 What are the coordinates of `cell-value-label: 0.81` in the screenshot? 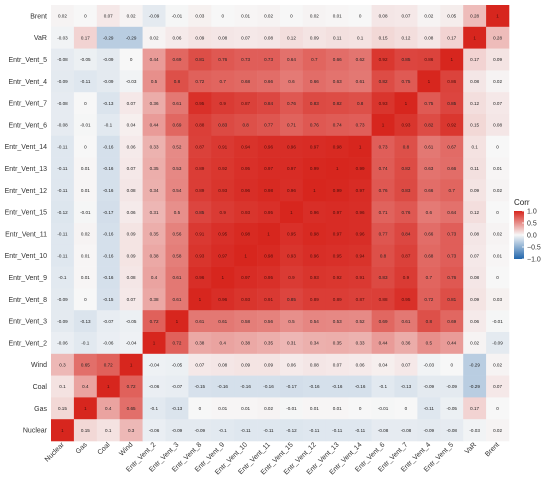 It's located at (199, 59).